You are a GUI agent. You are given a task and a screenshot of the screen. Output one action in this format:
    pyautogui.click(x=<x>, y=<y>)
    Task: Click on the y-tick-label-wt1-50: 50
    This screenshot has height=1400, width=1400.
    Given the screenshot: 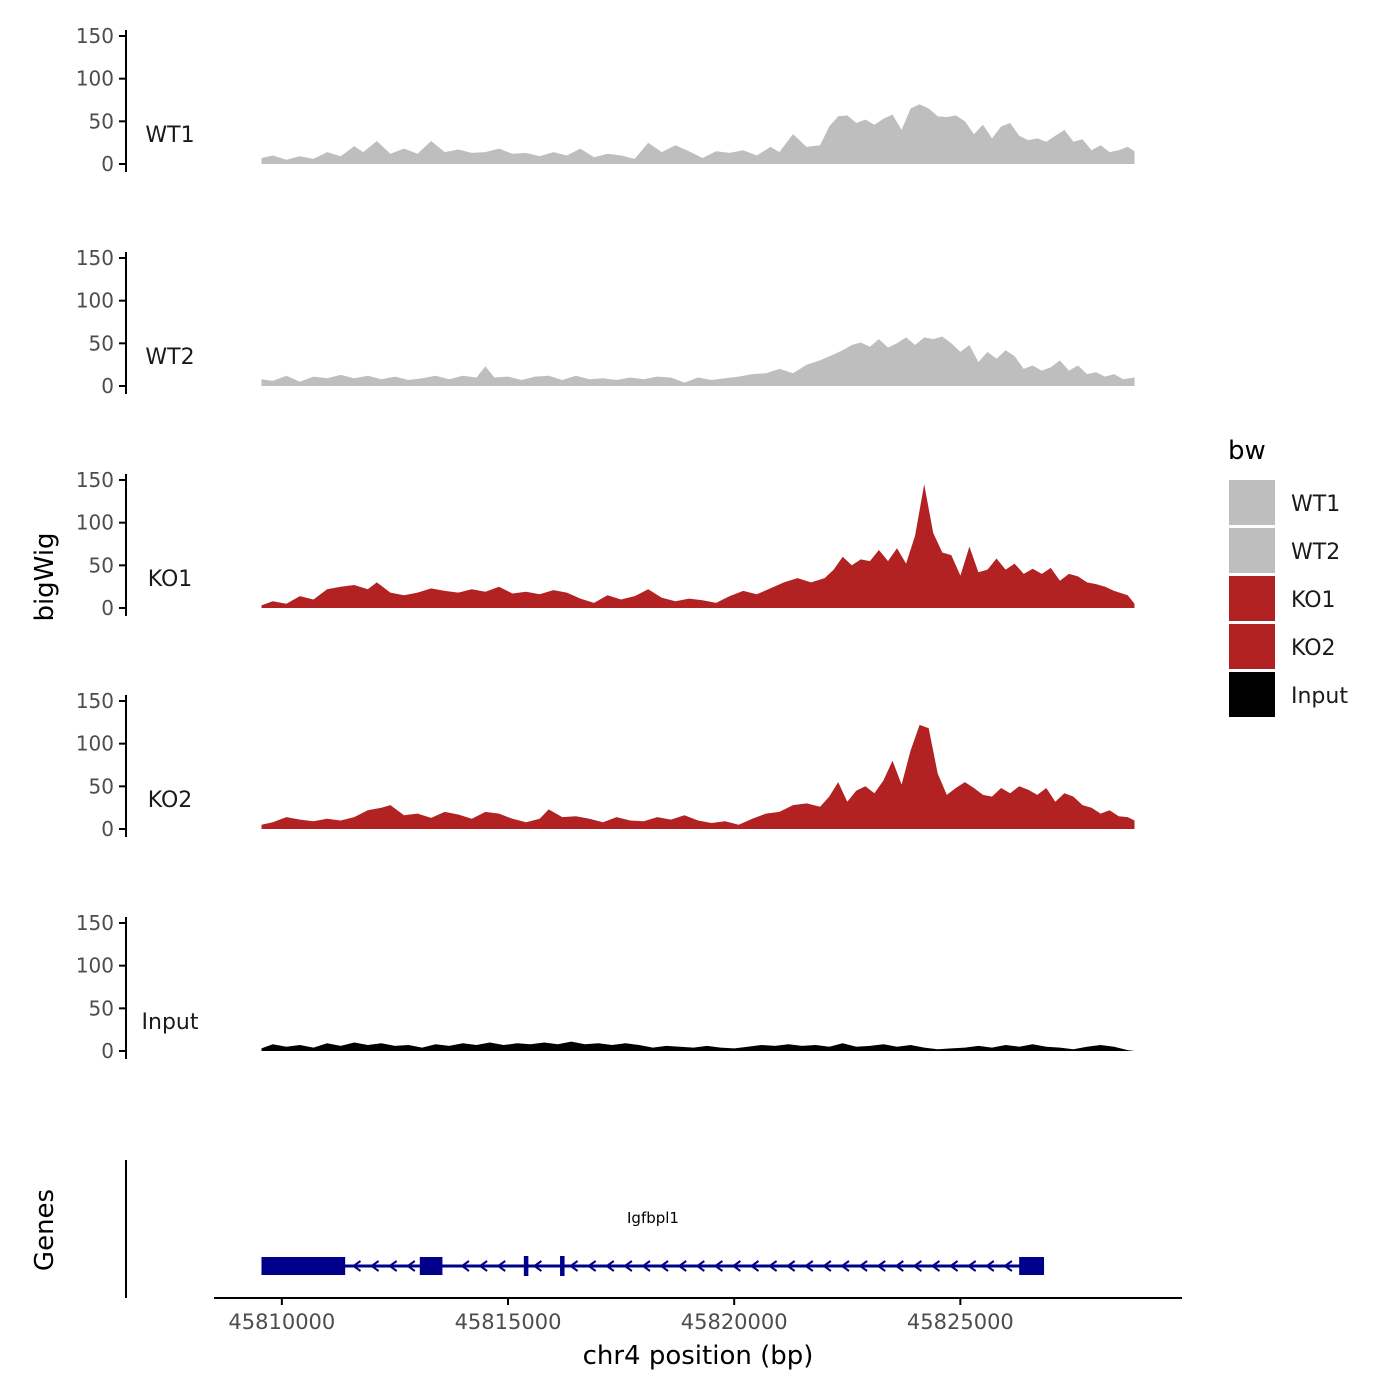 What is the action you would take?
    pyautogui.click(x=101, y=121)
    